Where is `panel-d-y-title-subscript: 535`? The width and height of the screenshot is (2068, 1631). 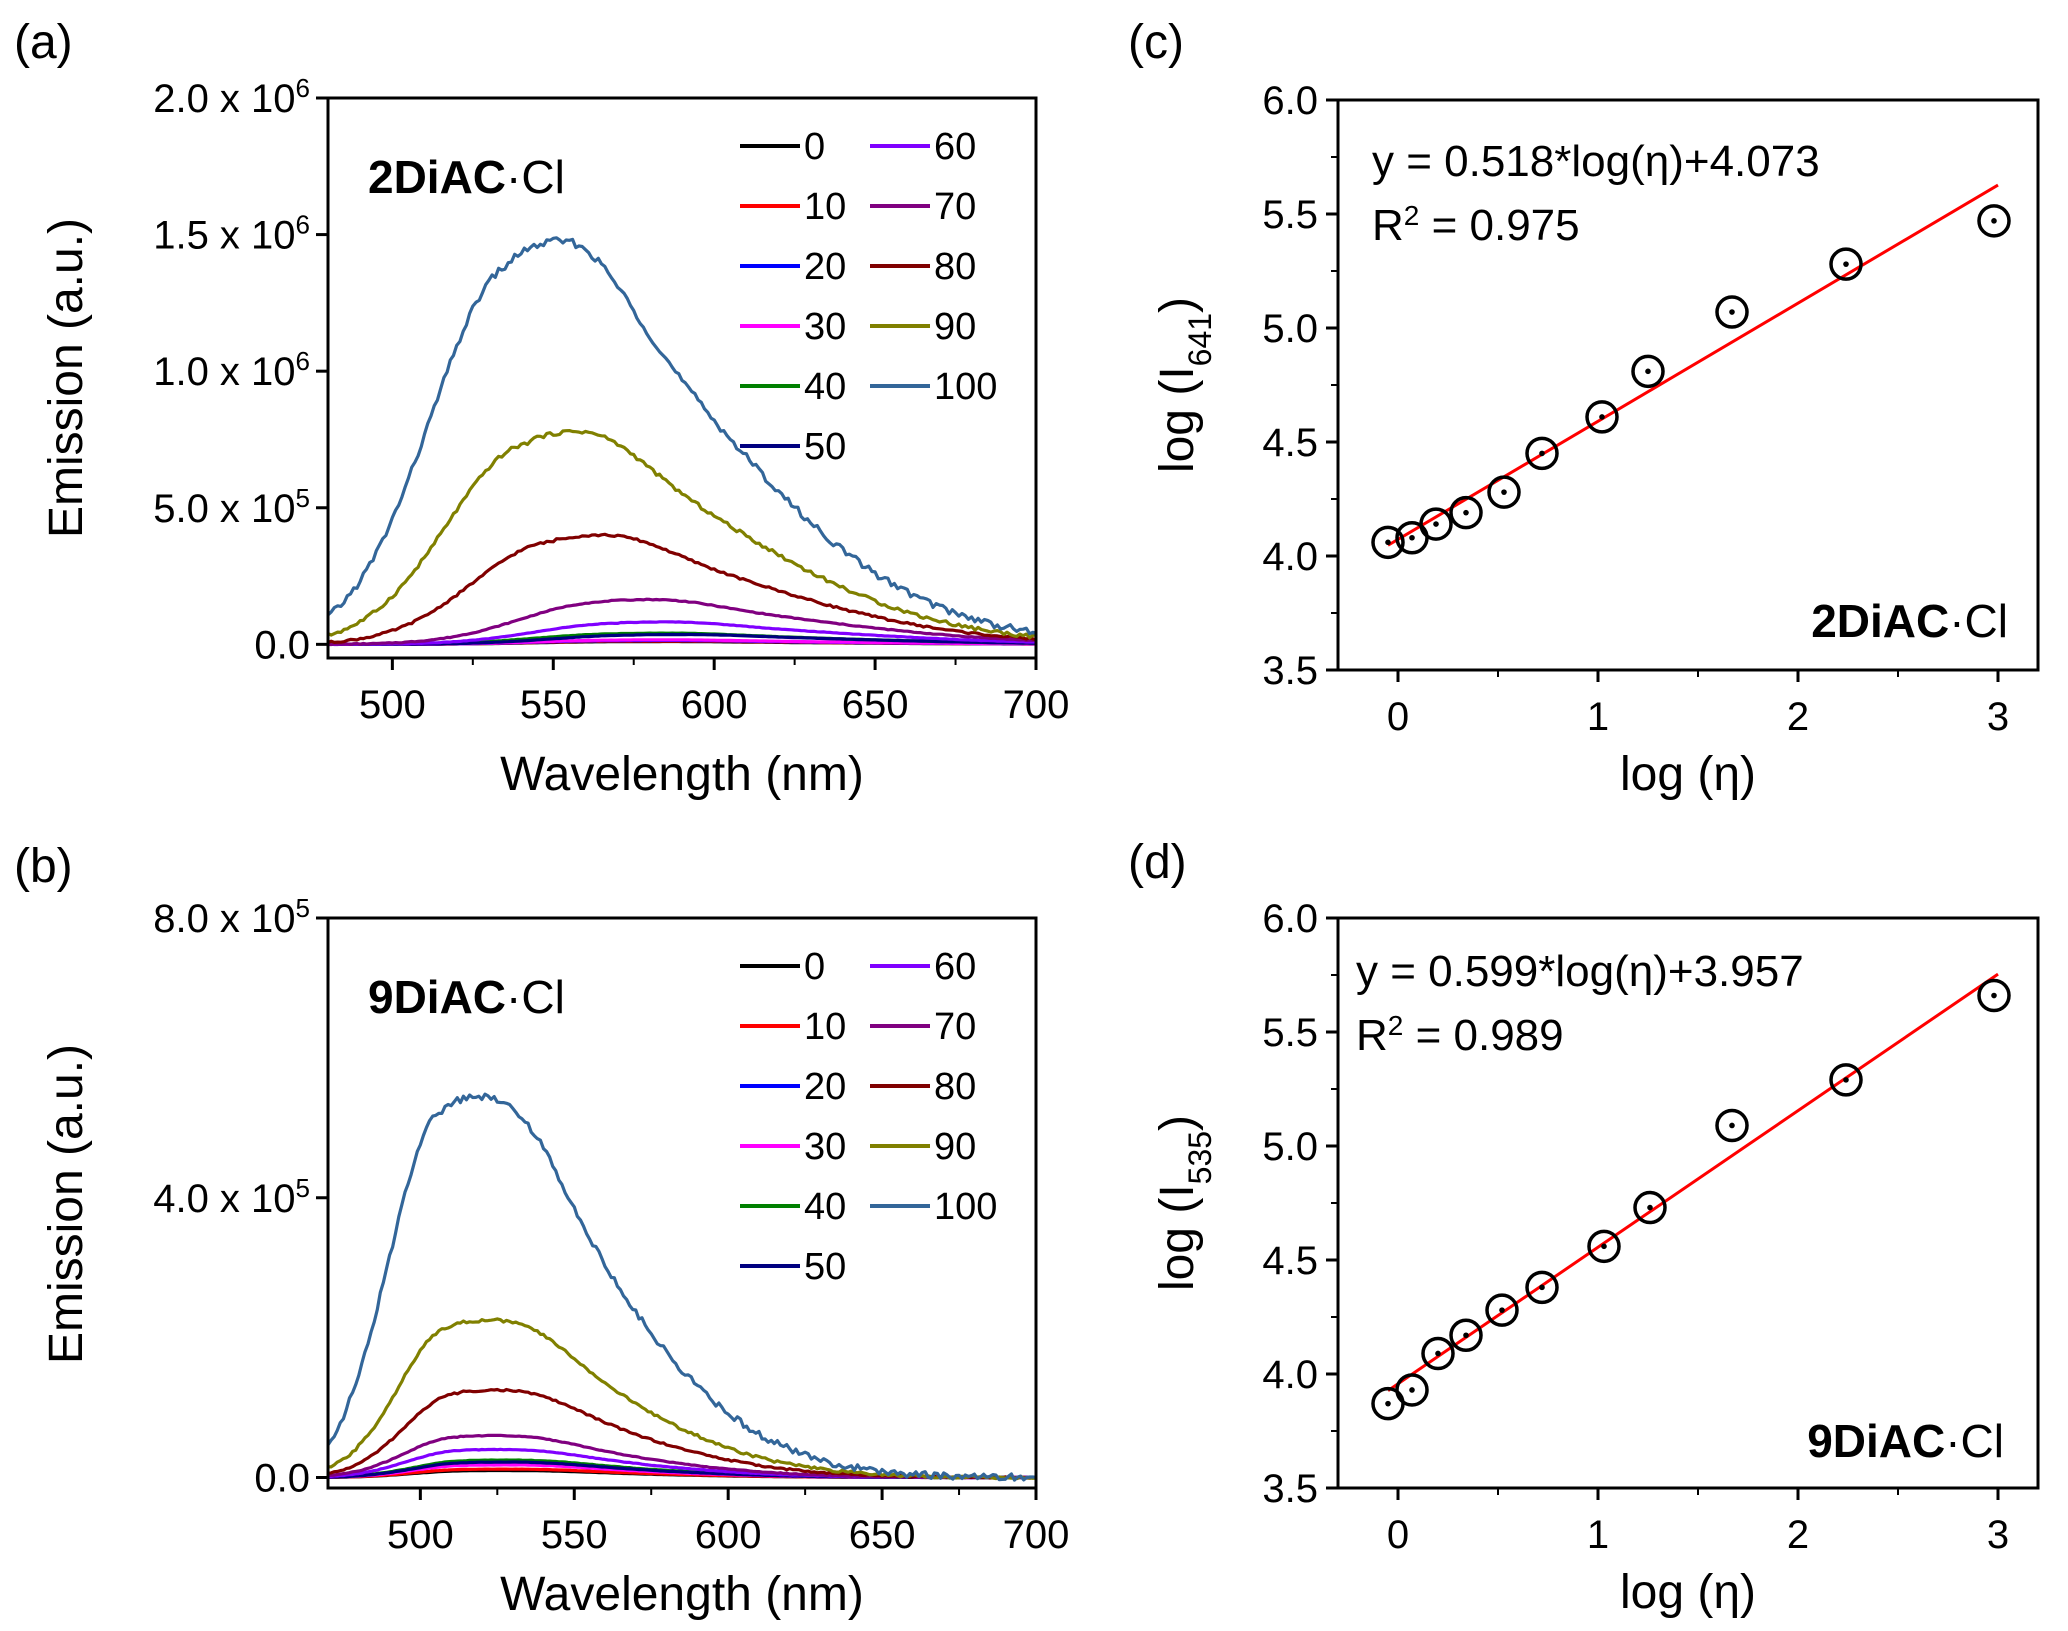
panel-d-y-title-subscript: 535 is located at coordinates (1200, 1157).